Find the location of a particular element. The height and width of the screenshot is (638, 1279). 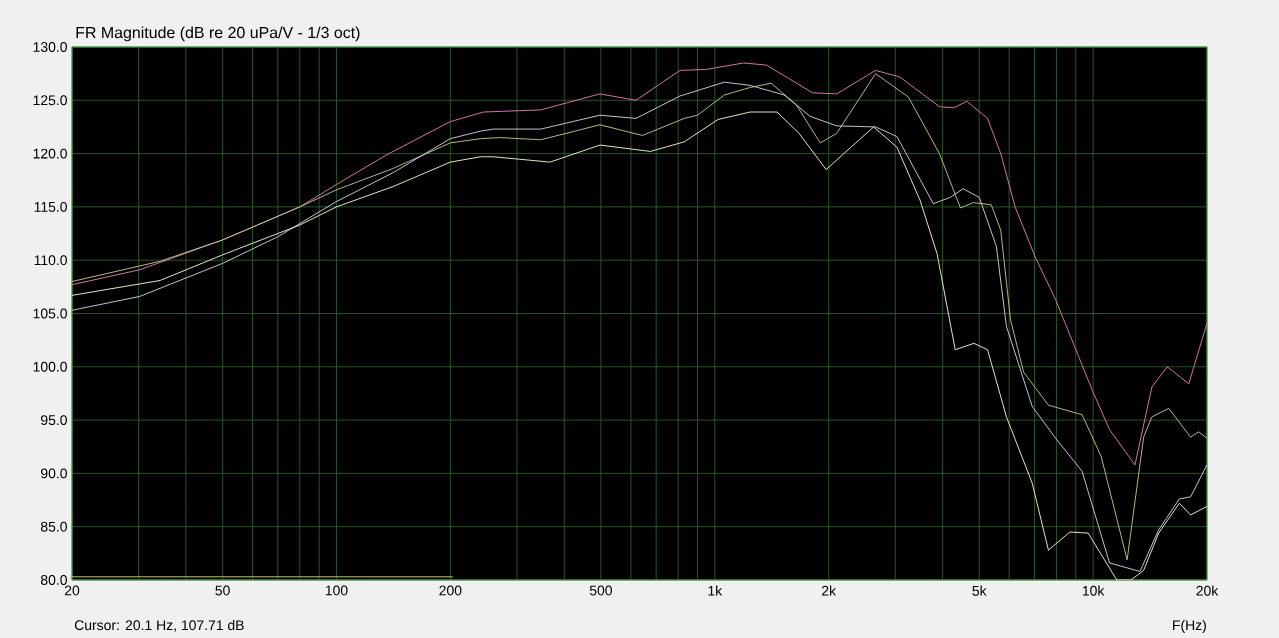

y-tick-label: 120.0 is located at coordinates (50, 153).